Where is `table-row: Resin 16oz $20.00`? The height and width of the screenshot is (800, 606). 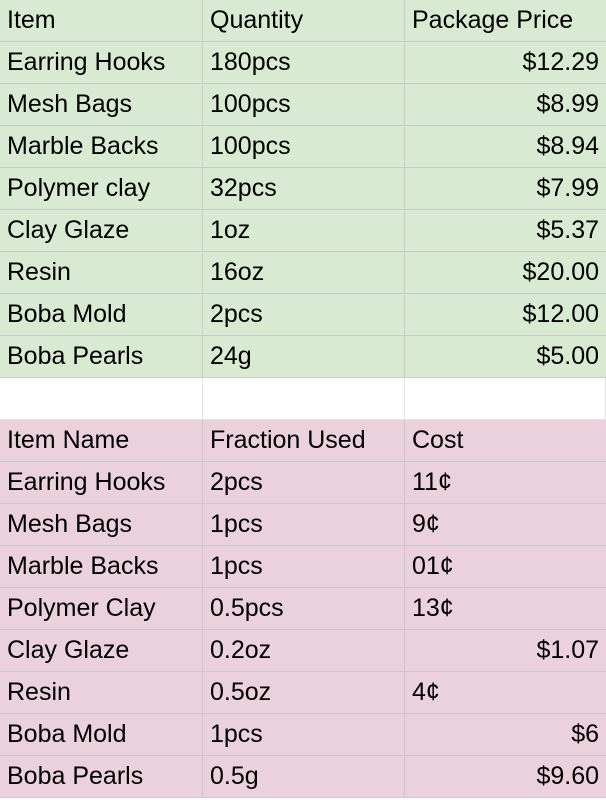
table-row: Resin 16oz $20.00 is located at coordinates (303, 273).